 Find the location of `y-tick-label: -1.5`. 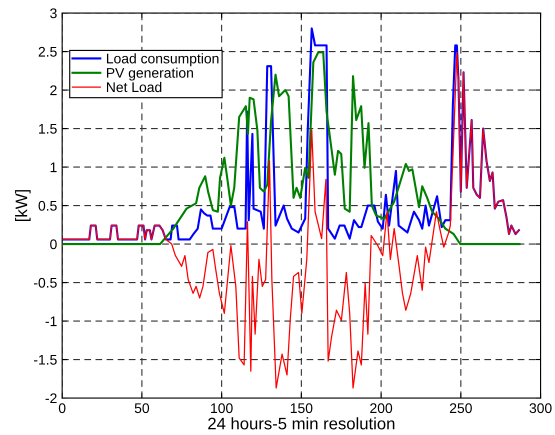

y-tick-label: -1.5 is located at coordinates (45, 360).